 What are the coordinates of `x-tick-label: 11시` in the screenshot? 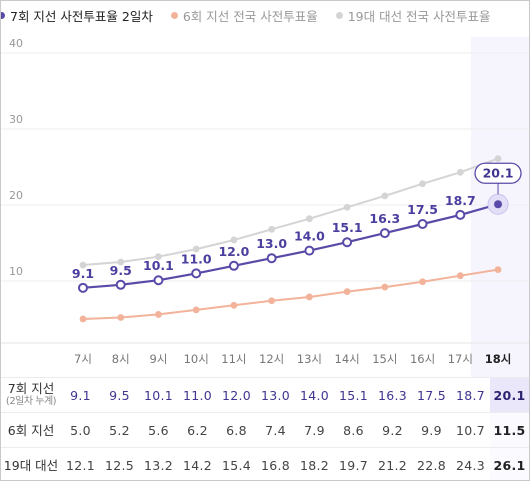 It's located at (233, 359).